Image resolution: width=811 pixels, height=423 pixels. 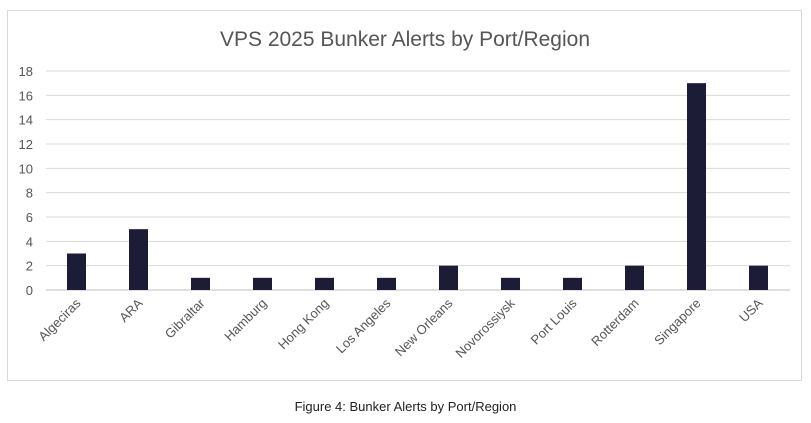 What do you see at coordinates (677, 322) in the screenshot?
I see `x-tick-label: Singapore` at bounding box center [677, 322].